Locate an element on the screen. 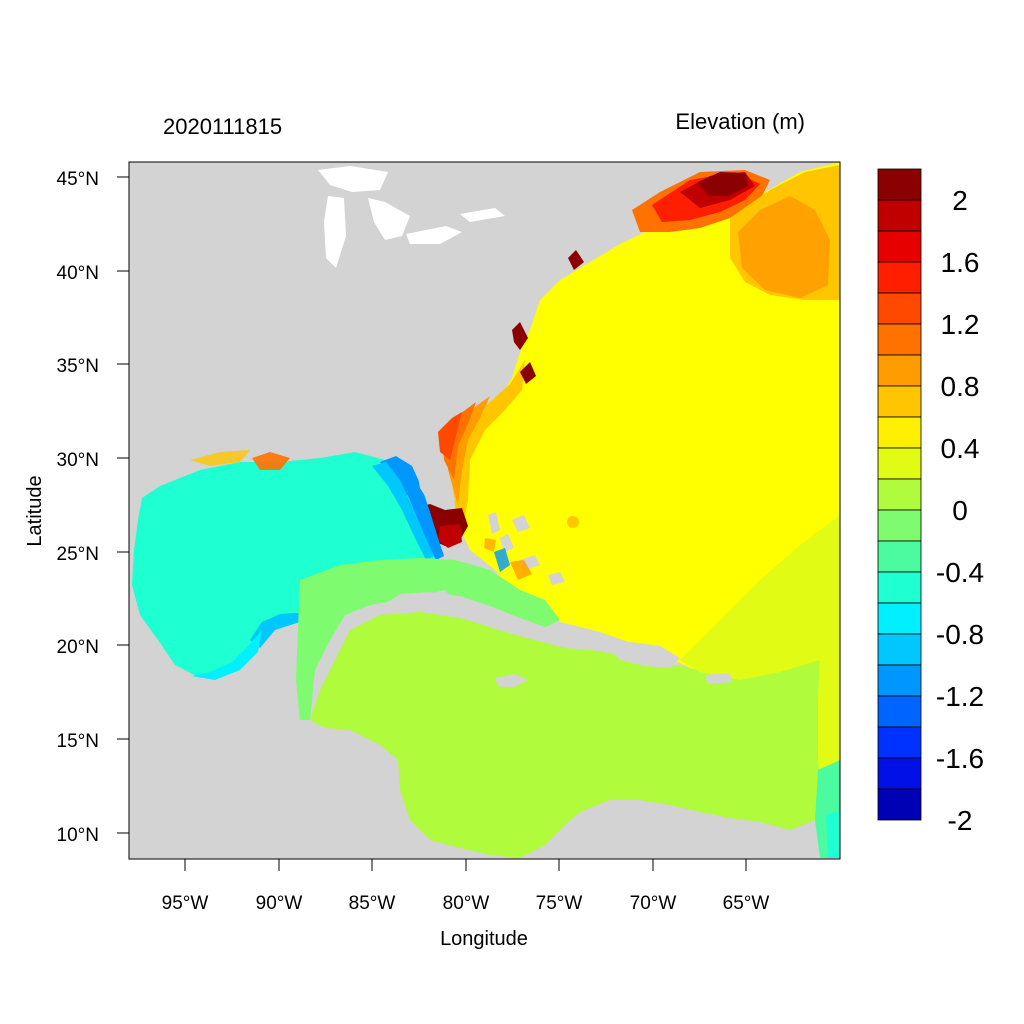 The image size is (1024, 1024). x-tick-label: 80°W is located at coordinates (466, 903).